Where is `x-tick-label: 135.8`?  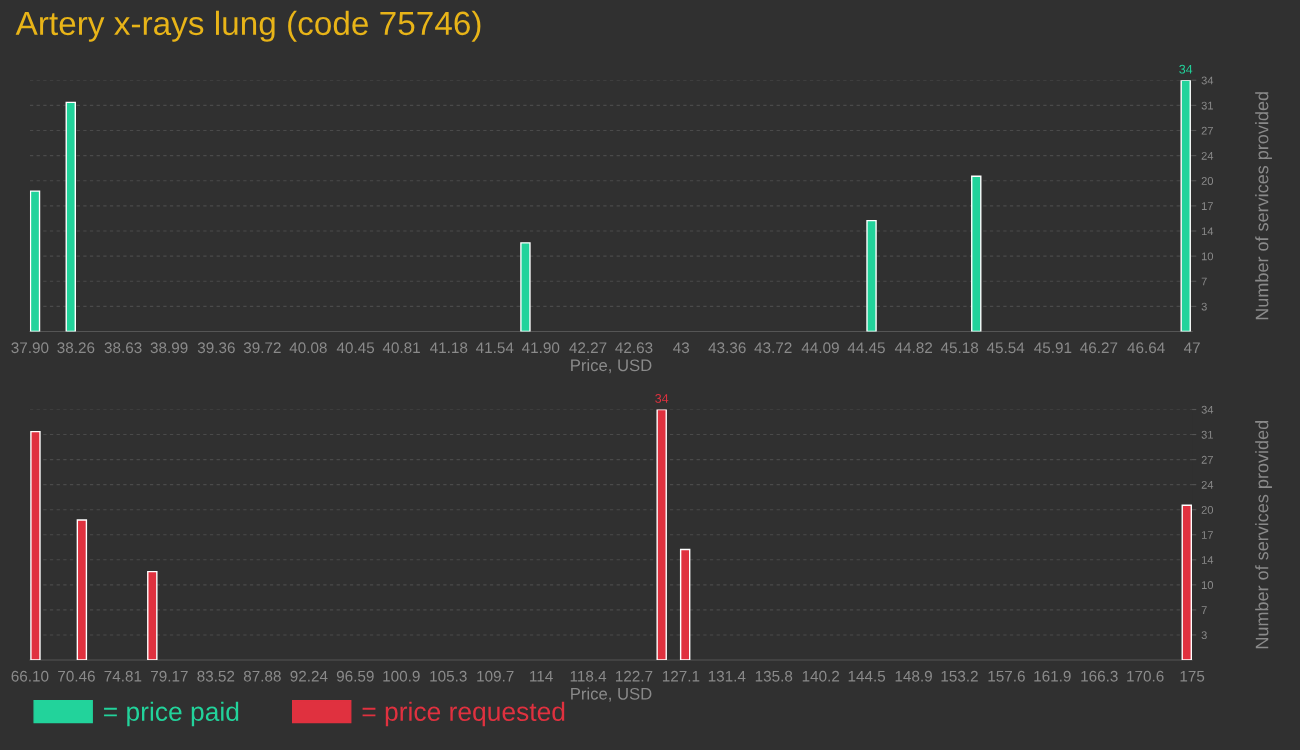 x-tick-label: 135.8 is located at coordinates (774, 676).